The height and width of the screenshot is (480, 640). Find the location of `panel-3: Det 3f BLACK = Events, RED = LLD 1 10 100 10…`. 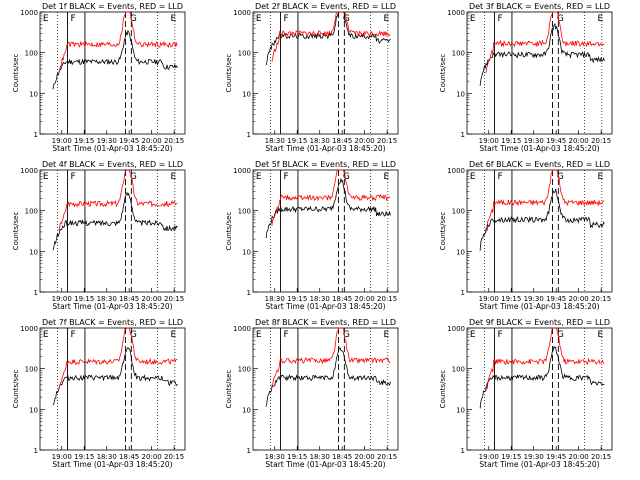

panel-3: Det 3f BLACK = Events, RED = LLD 1 10 100 10… is located at coordinates (526, 77).